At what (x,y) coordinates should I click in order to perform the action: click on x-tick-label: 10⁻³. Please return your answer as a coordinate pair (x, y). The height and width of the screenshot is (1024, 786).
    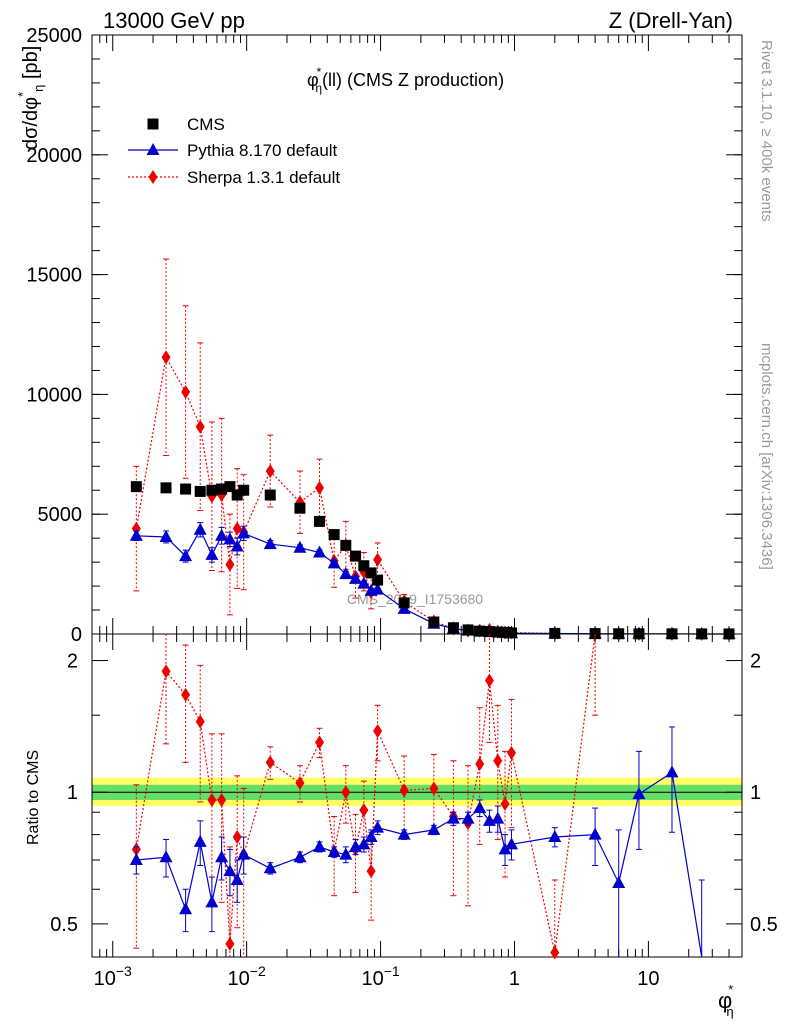
    Looking at the image, I should click on (113, 976).